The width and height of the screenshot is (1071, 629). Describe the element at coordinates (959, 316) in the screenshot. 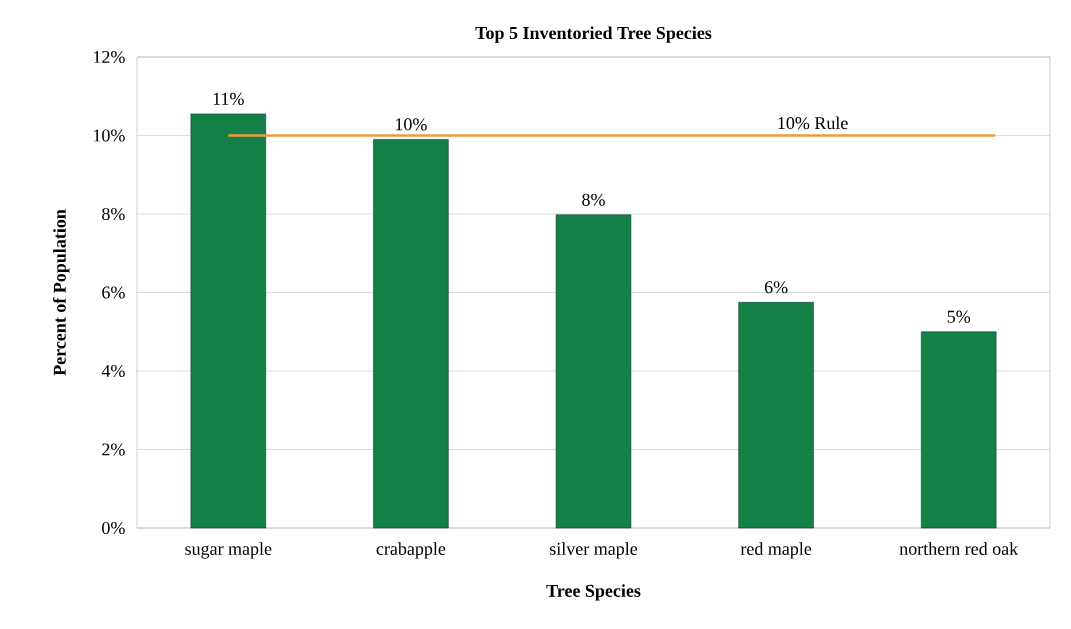

I see `data-label: 5%` at that location.